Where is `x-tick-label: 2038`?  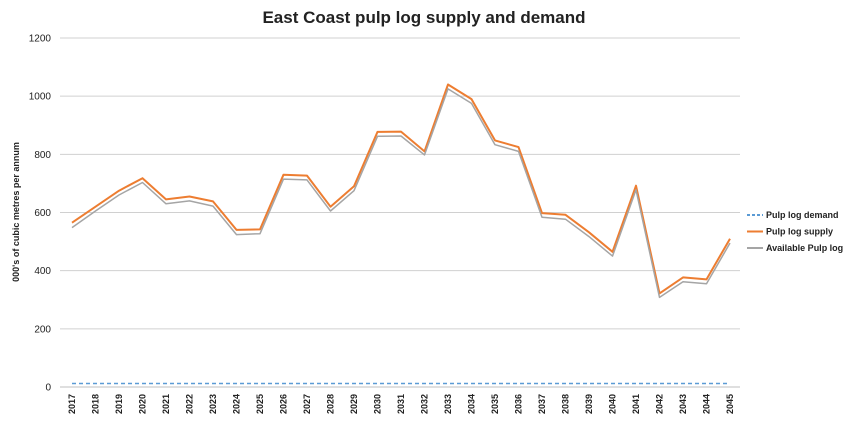
x-tick-label: 2038 is located at coordinates (566, 404).